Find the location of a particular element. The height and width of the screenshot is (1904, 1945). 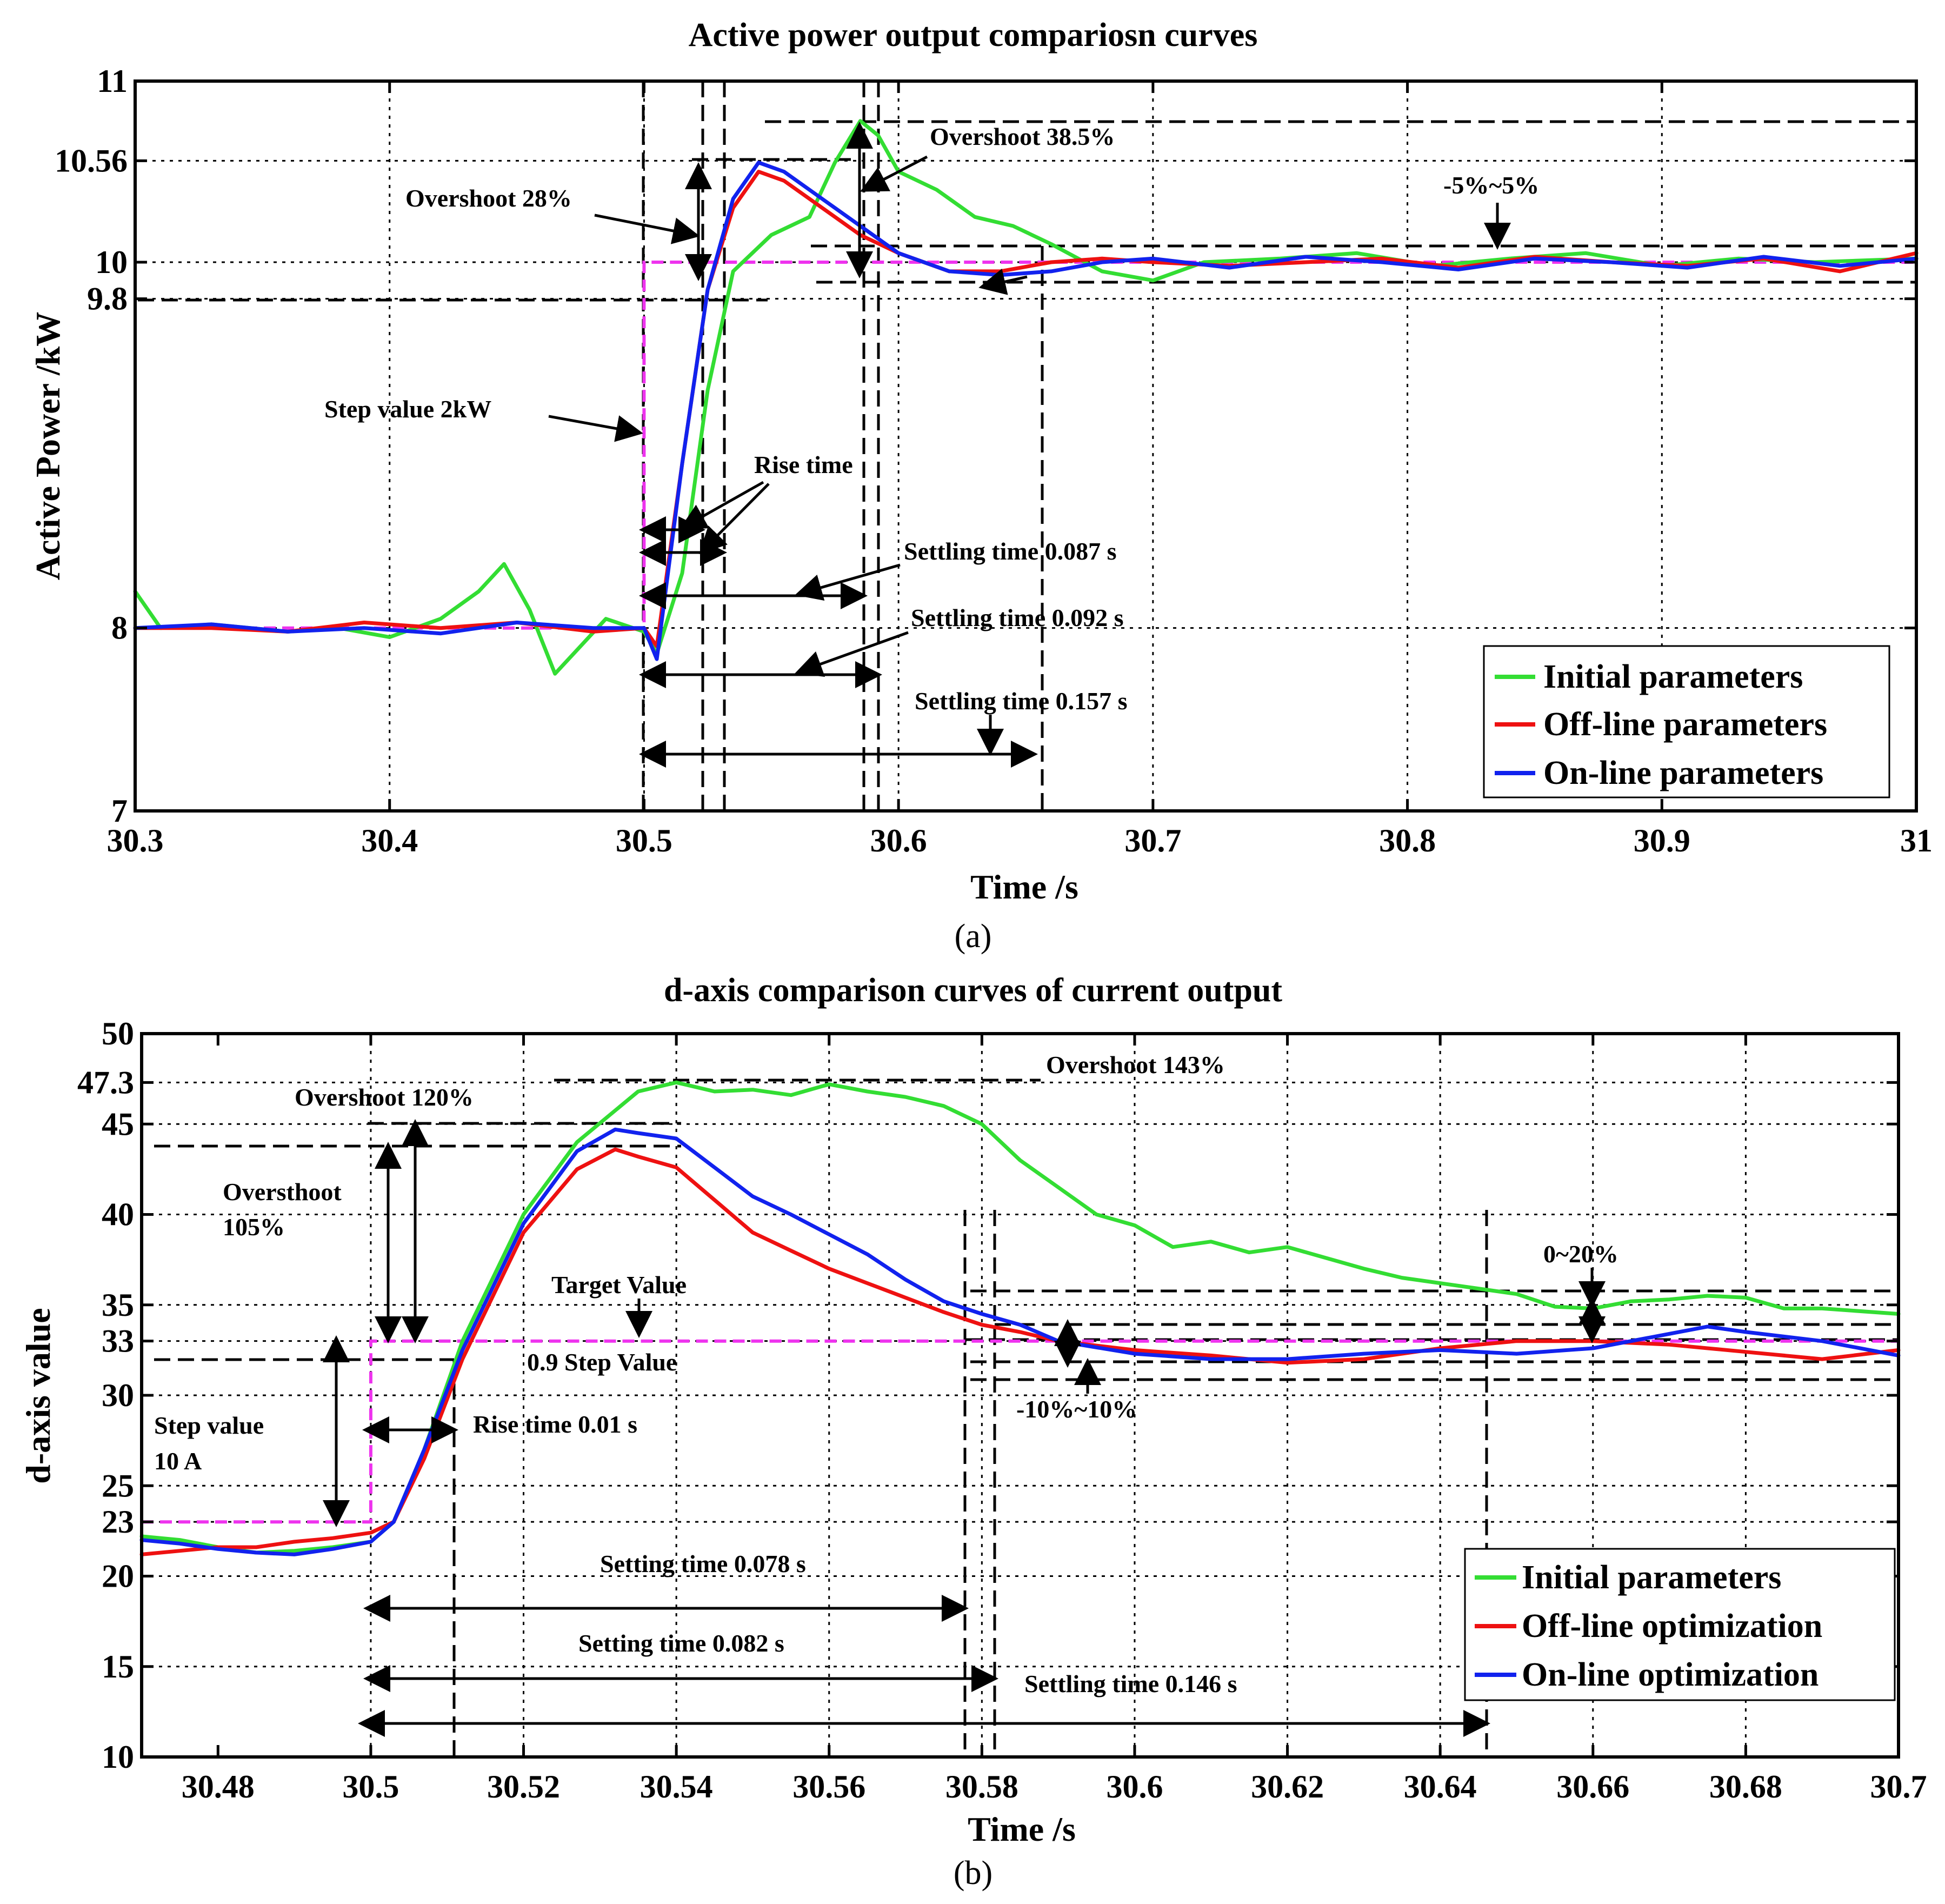

annotation-overshoot-143: Overshoot 143% is located at coordinates (1135, 1065).